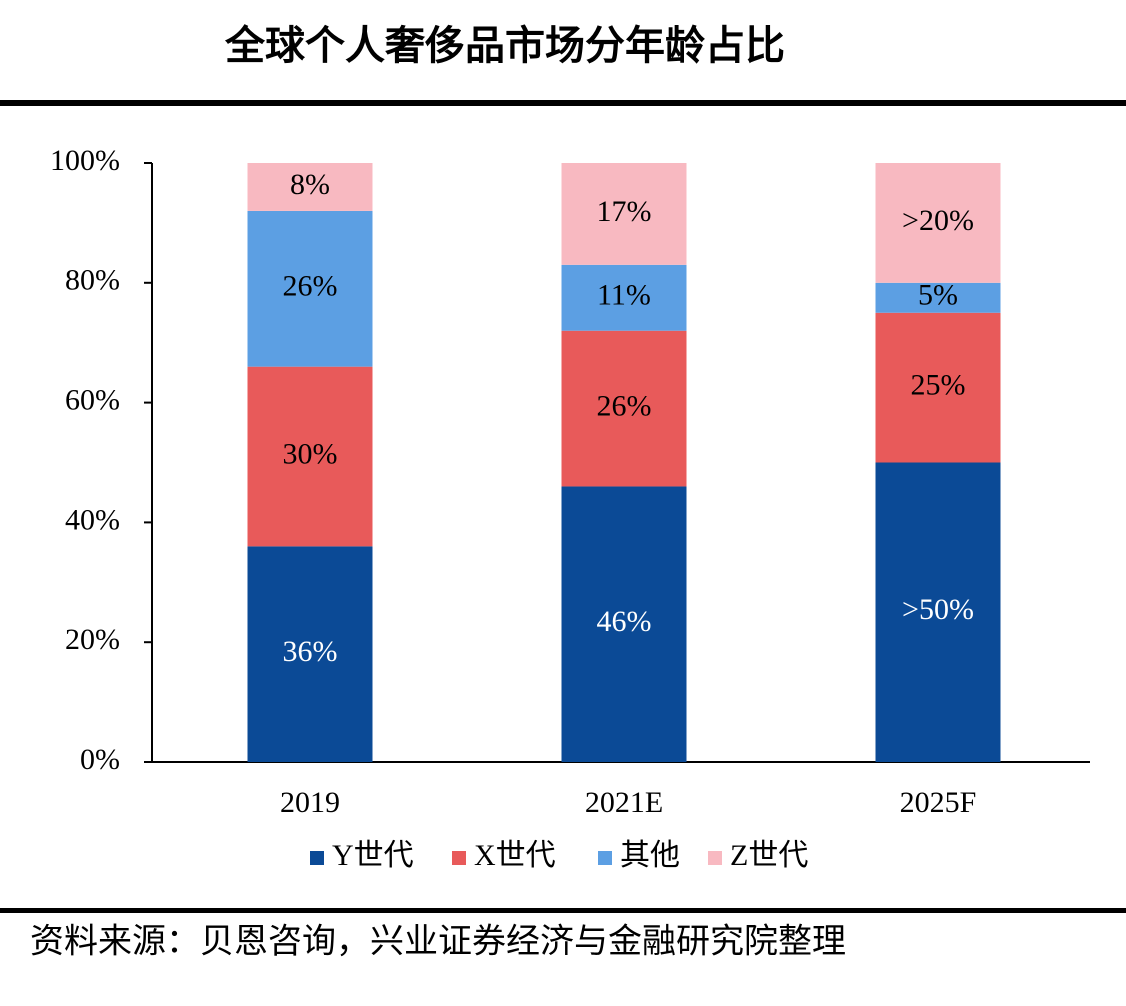 Image resolution: width=1126 pixels, height=1006 pixels. I want to click on data-label: 46%, so click(624, 621).